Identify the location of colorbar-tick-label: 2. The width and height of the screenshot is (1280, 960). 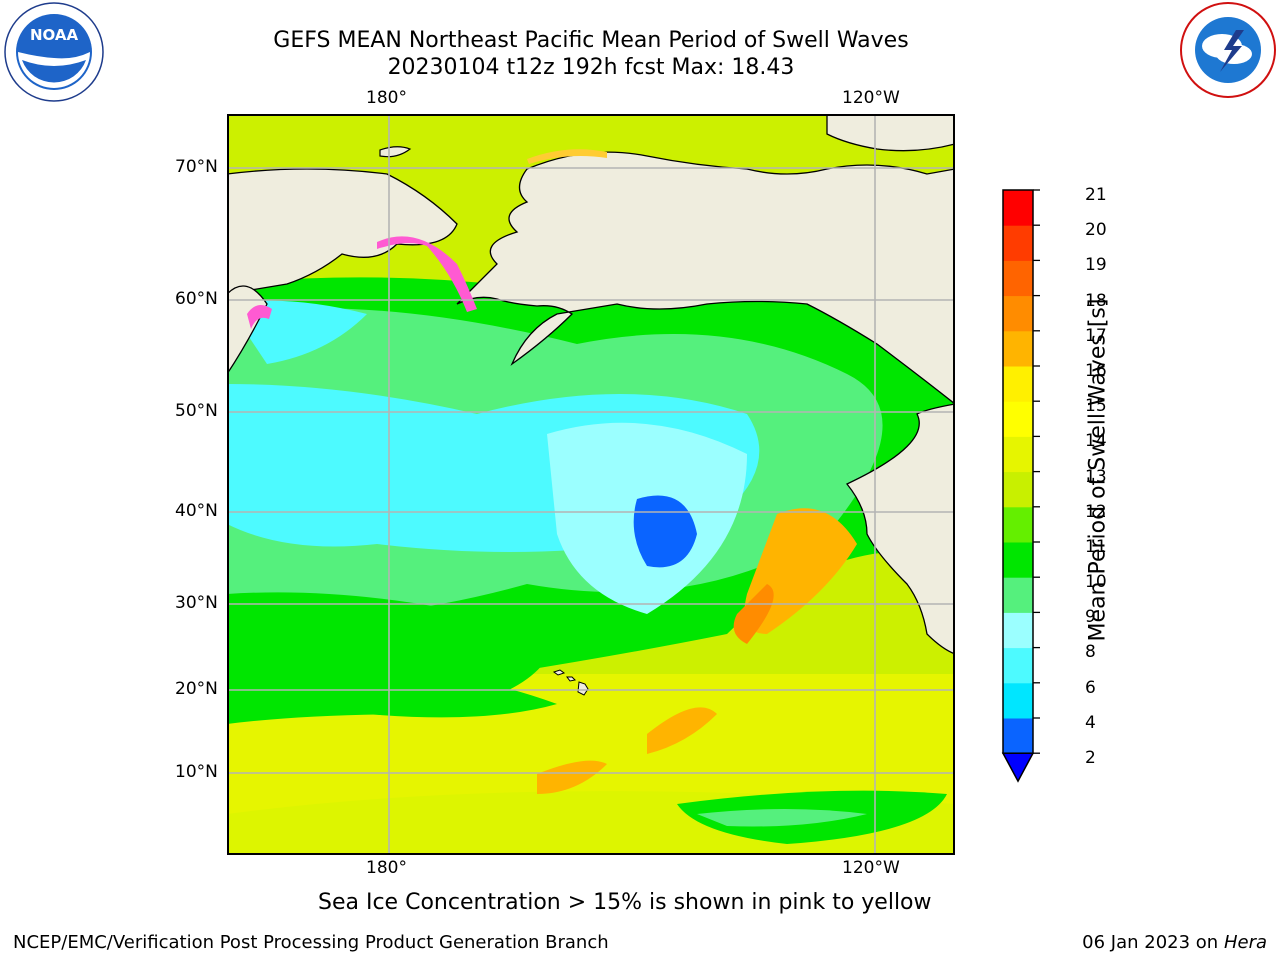
(1090, 758).